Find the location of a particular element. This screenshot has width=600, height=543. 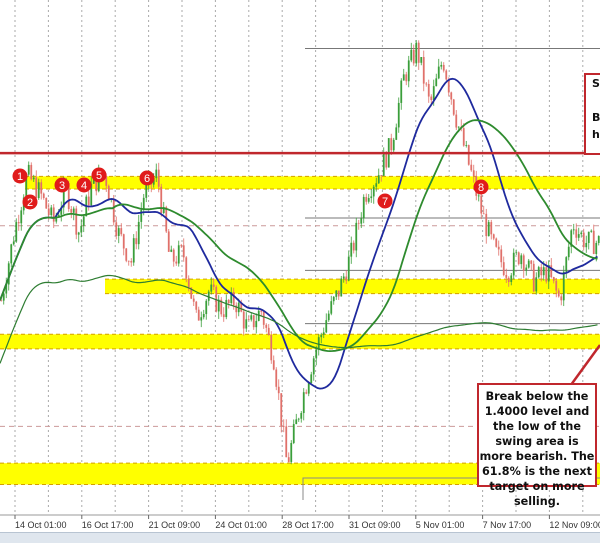

marker-label-4: 4 is located at coordinates (84, 186).